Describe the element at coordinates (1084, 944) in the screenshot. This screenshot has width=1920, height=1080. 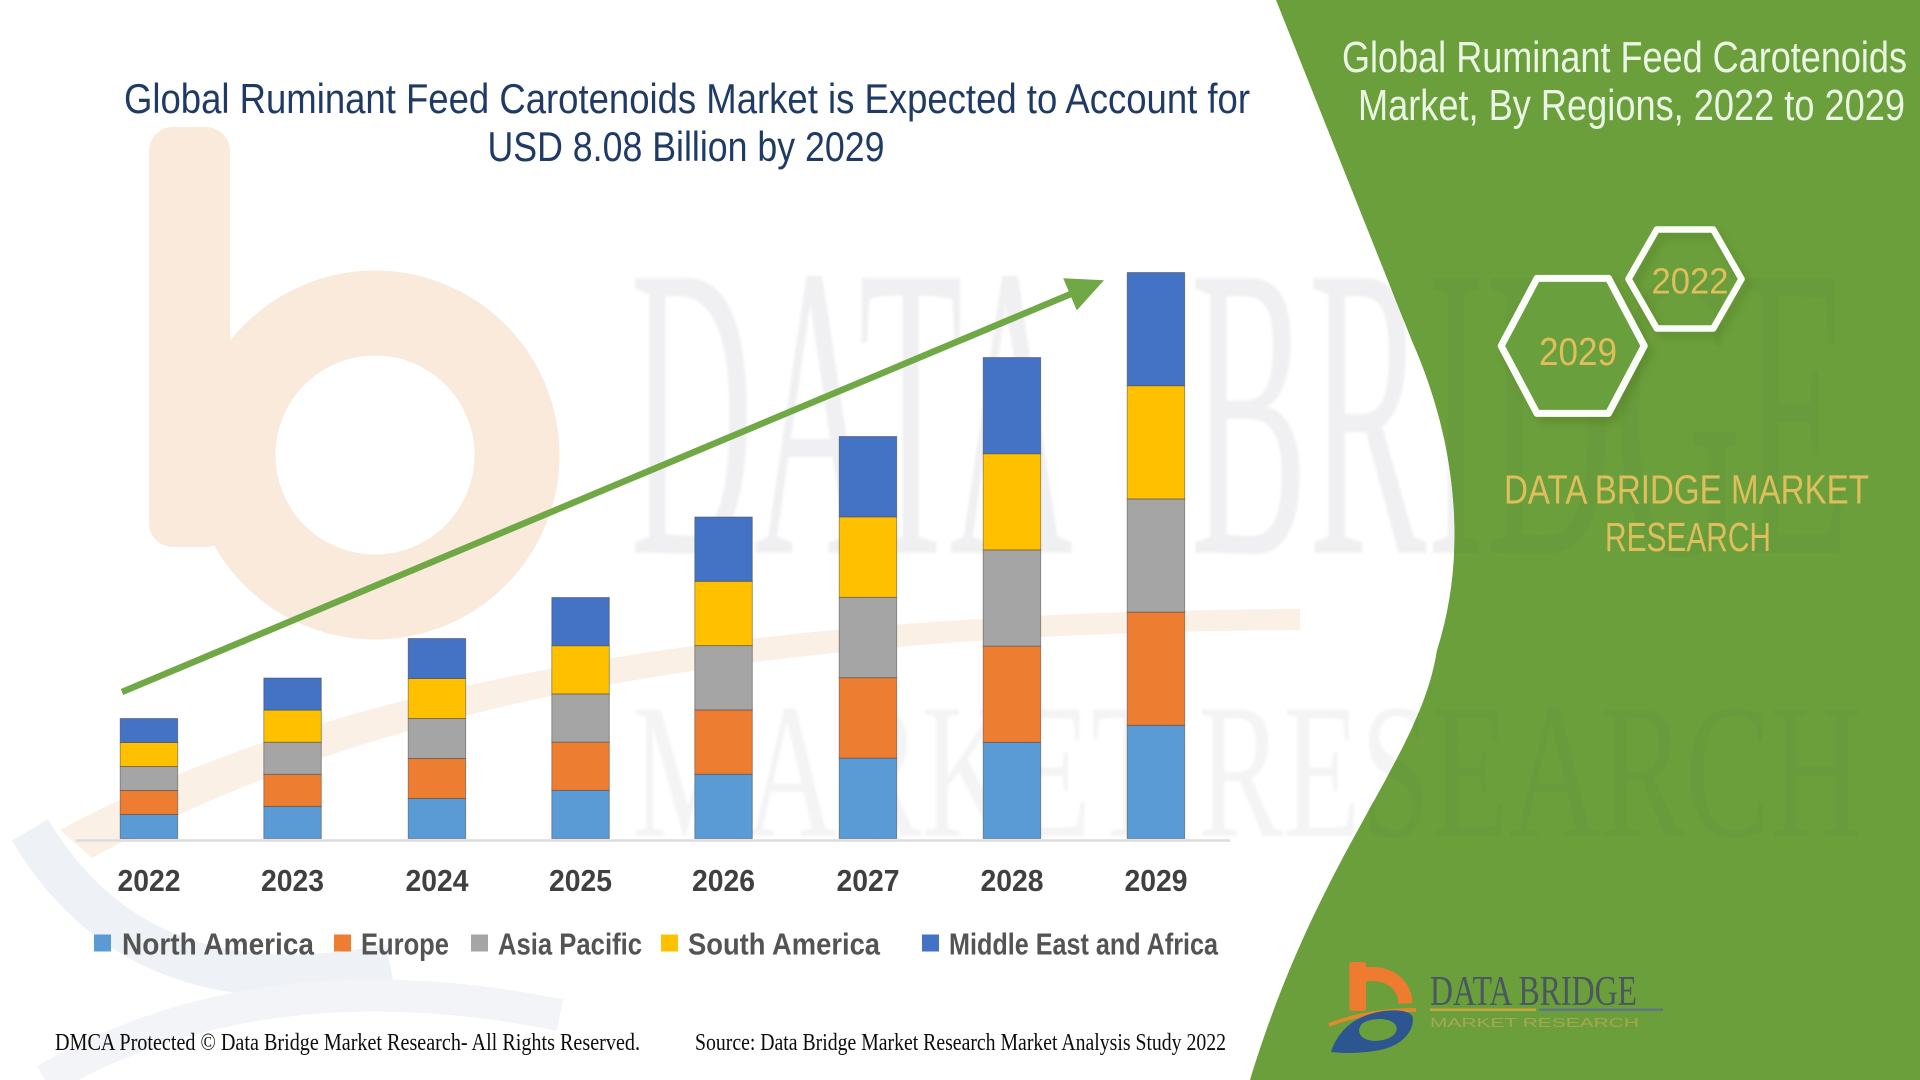
I see `svg-text: Middle East and Africa` at that location.